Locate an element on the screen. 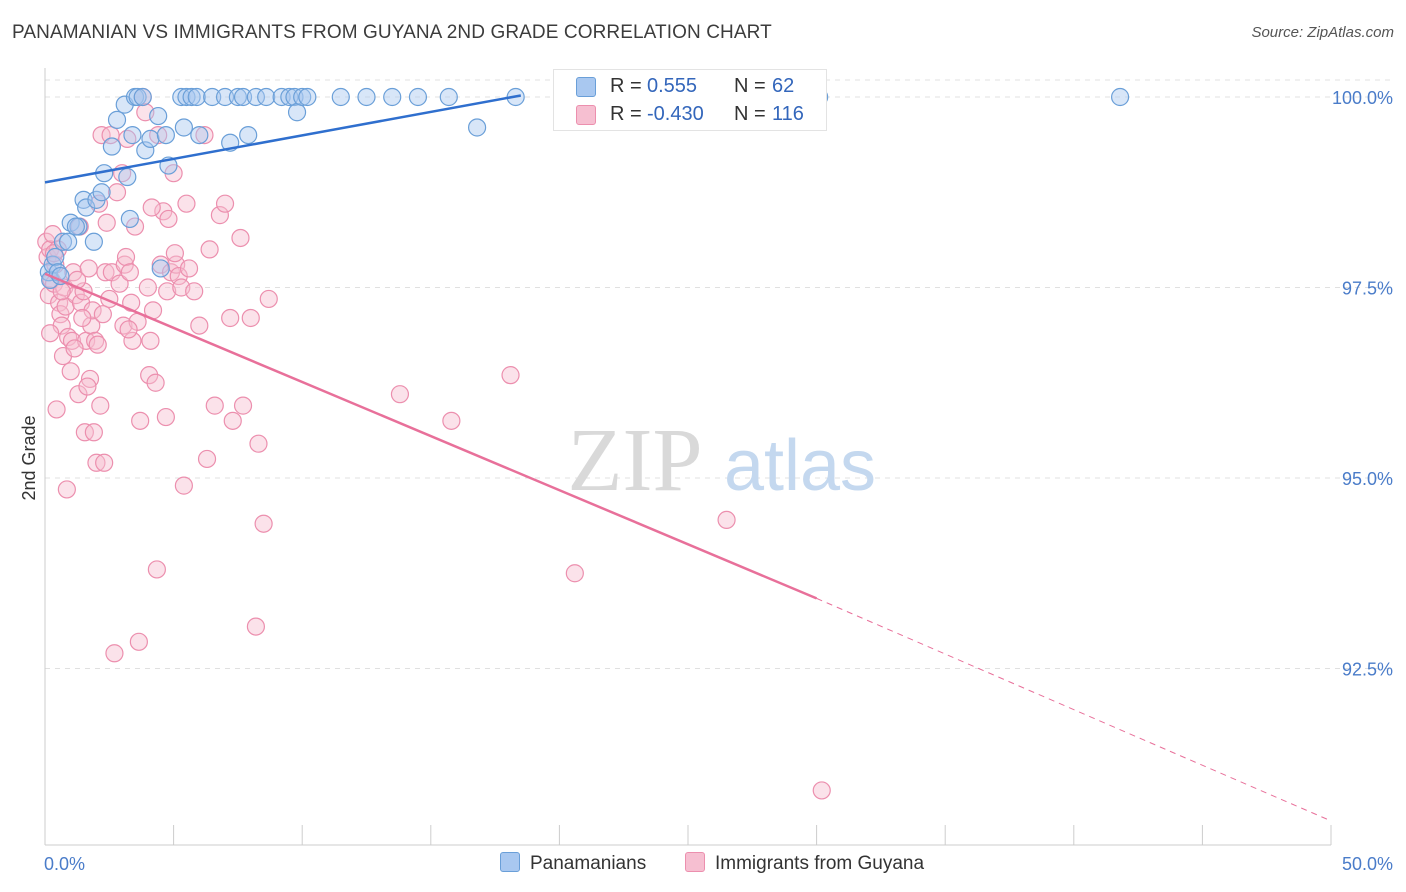 The width and height of the screenshot is (1406, 892). bottom-legend-swatch-blue is located at coordinates (510, 862).